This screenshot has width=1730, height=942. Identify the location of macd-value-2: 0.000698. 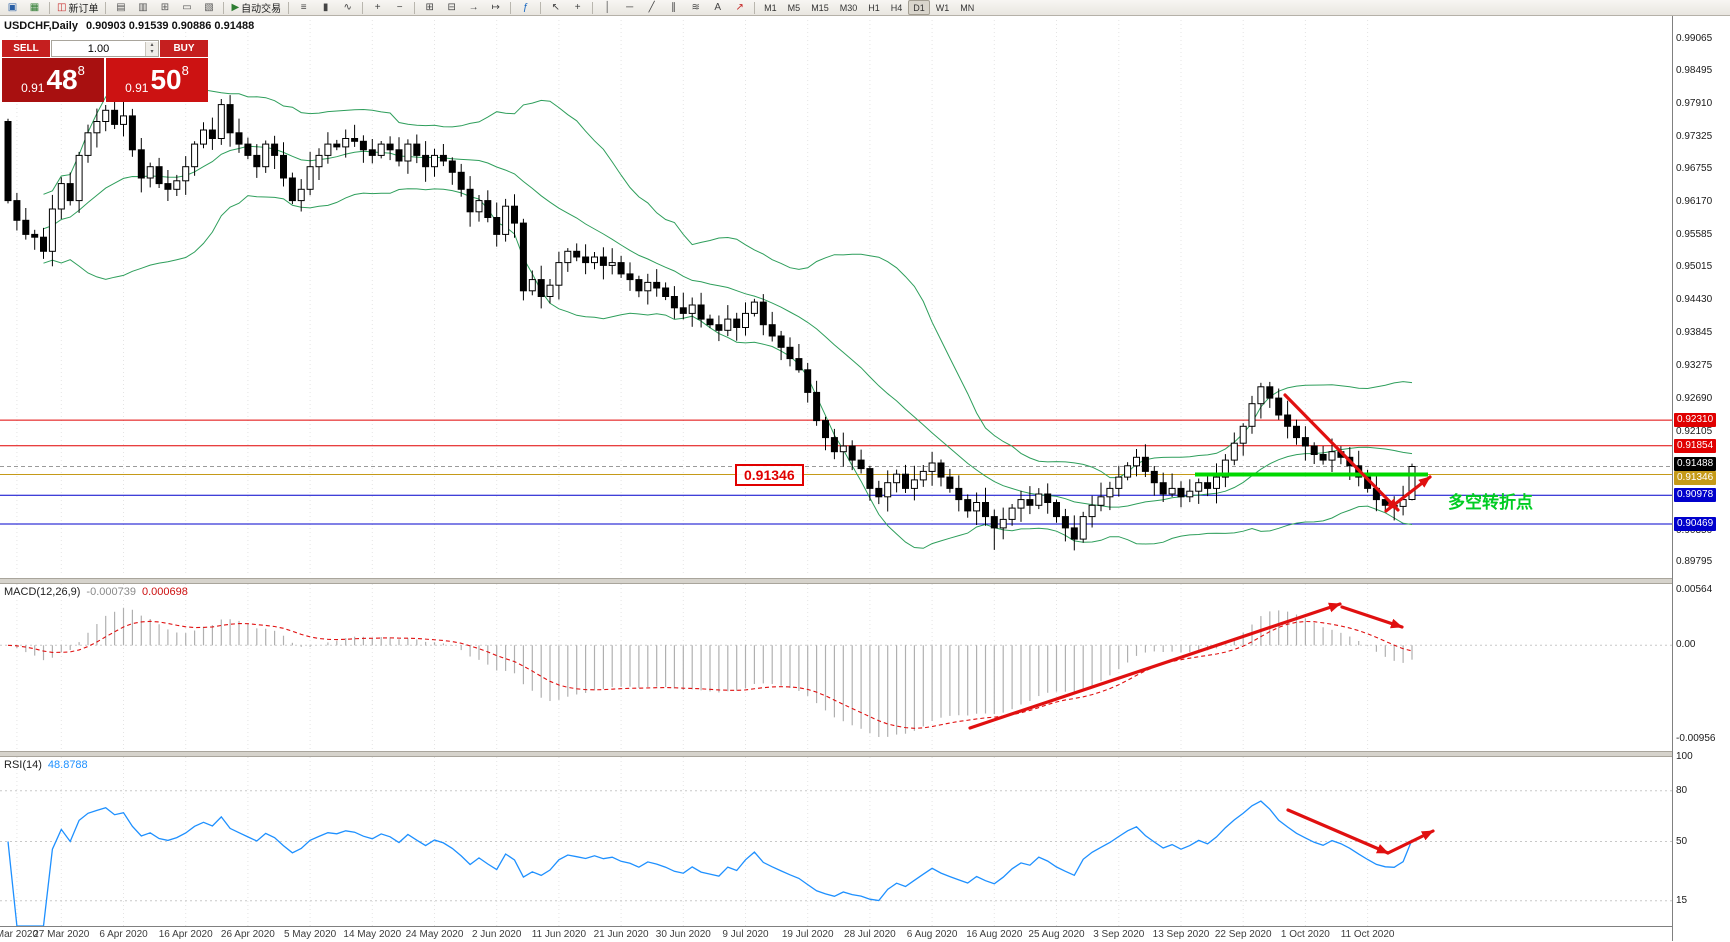
(165, 592).